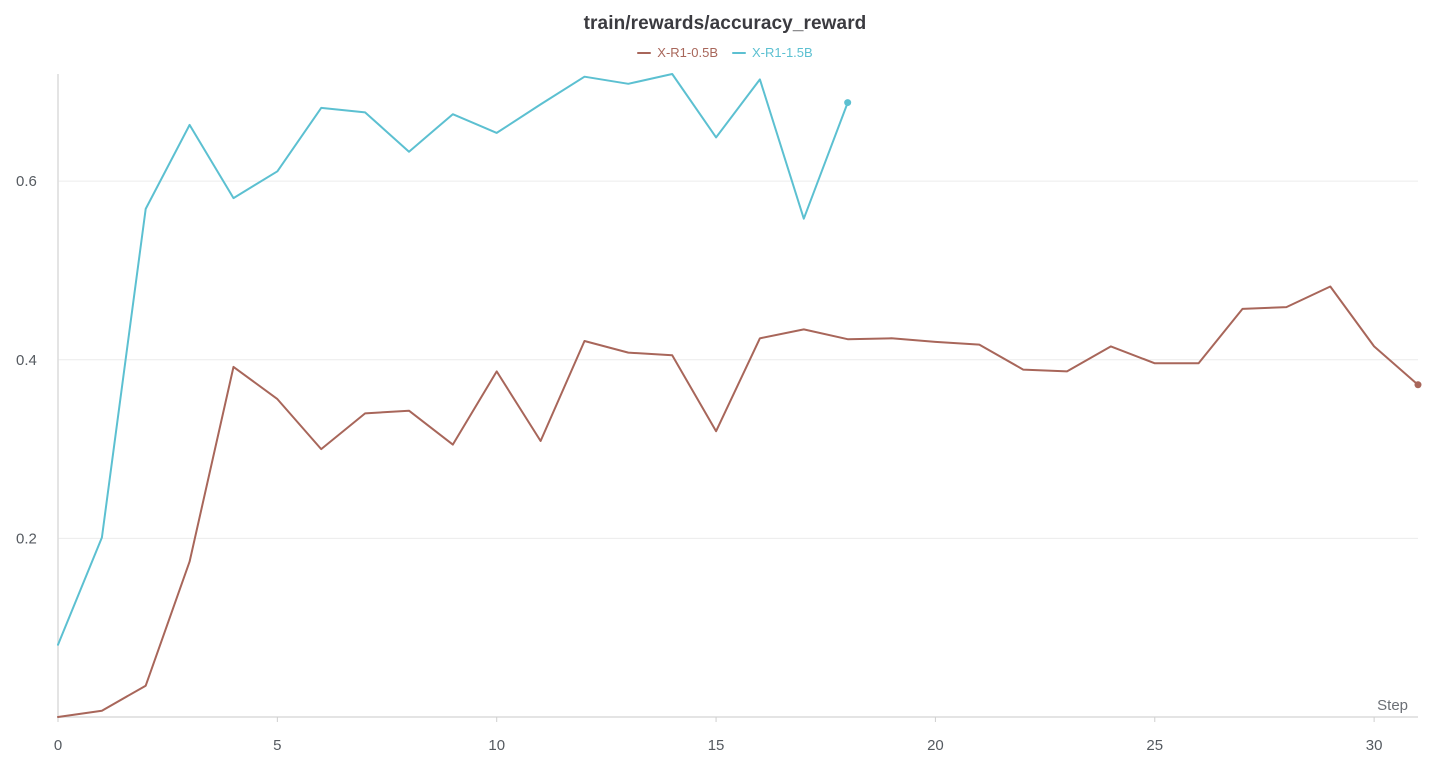 This screenshot has width=1450, height=770. Describe the element at coordinates (782, 52) in the screenshot. I see `legend-label-series-2: X-R1-1.5B` at that location.